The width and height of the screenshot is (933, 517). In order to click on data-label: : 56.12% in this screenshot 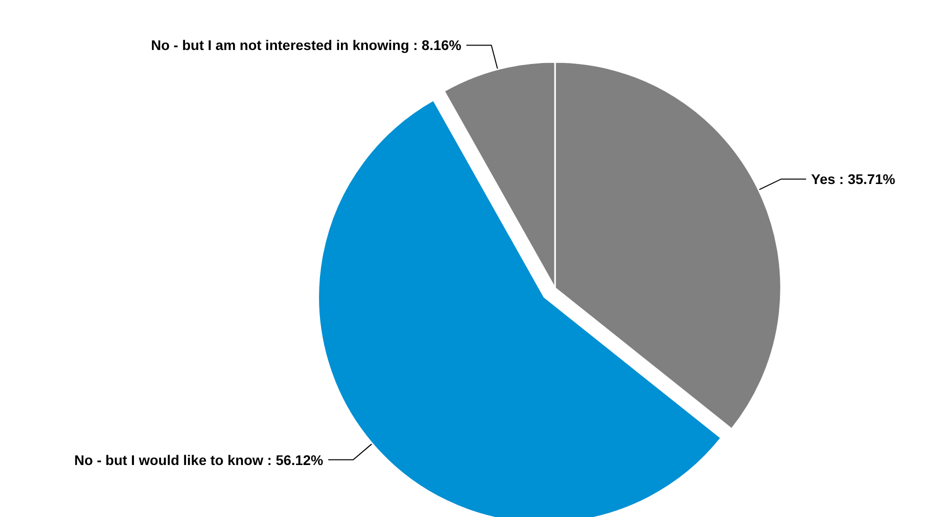, I will do `click(295, 460)`.